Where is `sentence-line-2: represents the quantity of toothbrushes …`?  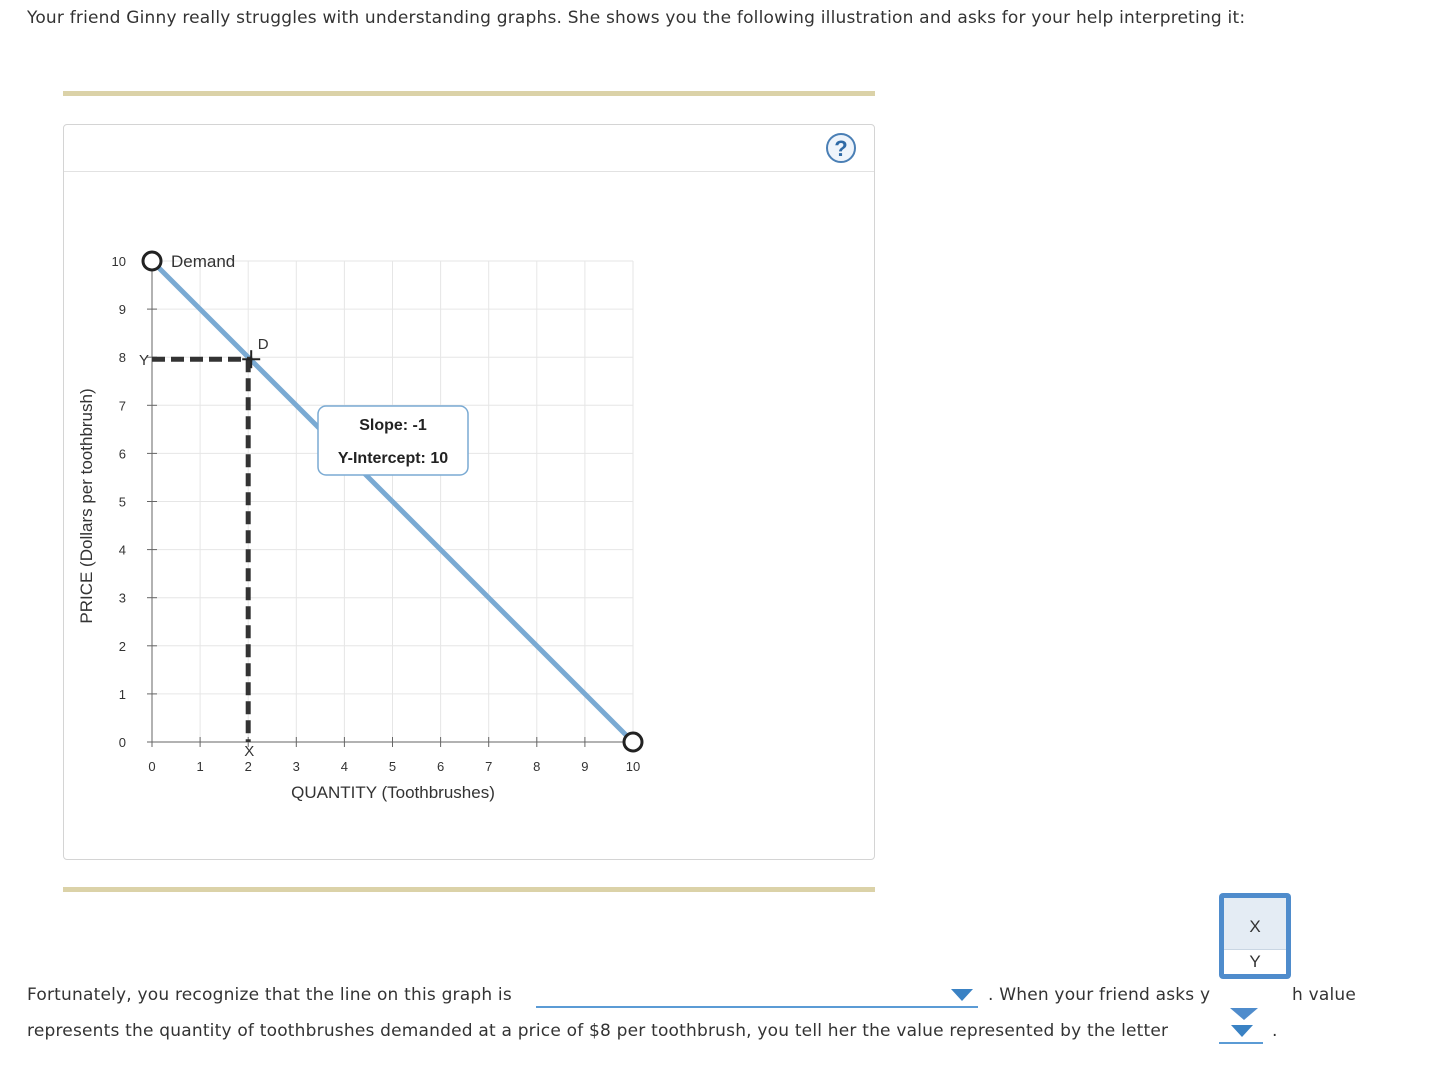 sentence-line-2: represents the quantity of toothbrushes … is located at coordinates (597, 1031).